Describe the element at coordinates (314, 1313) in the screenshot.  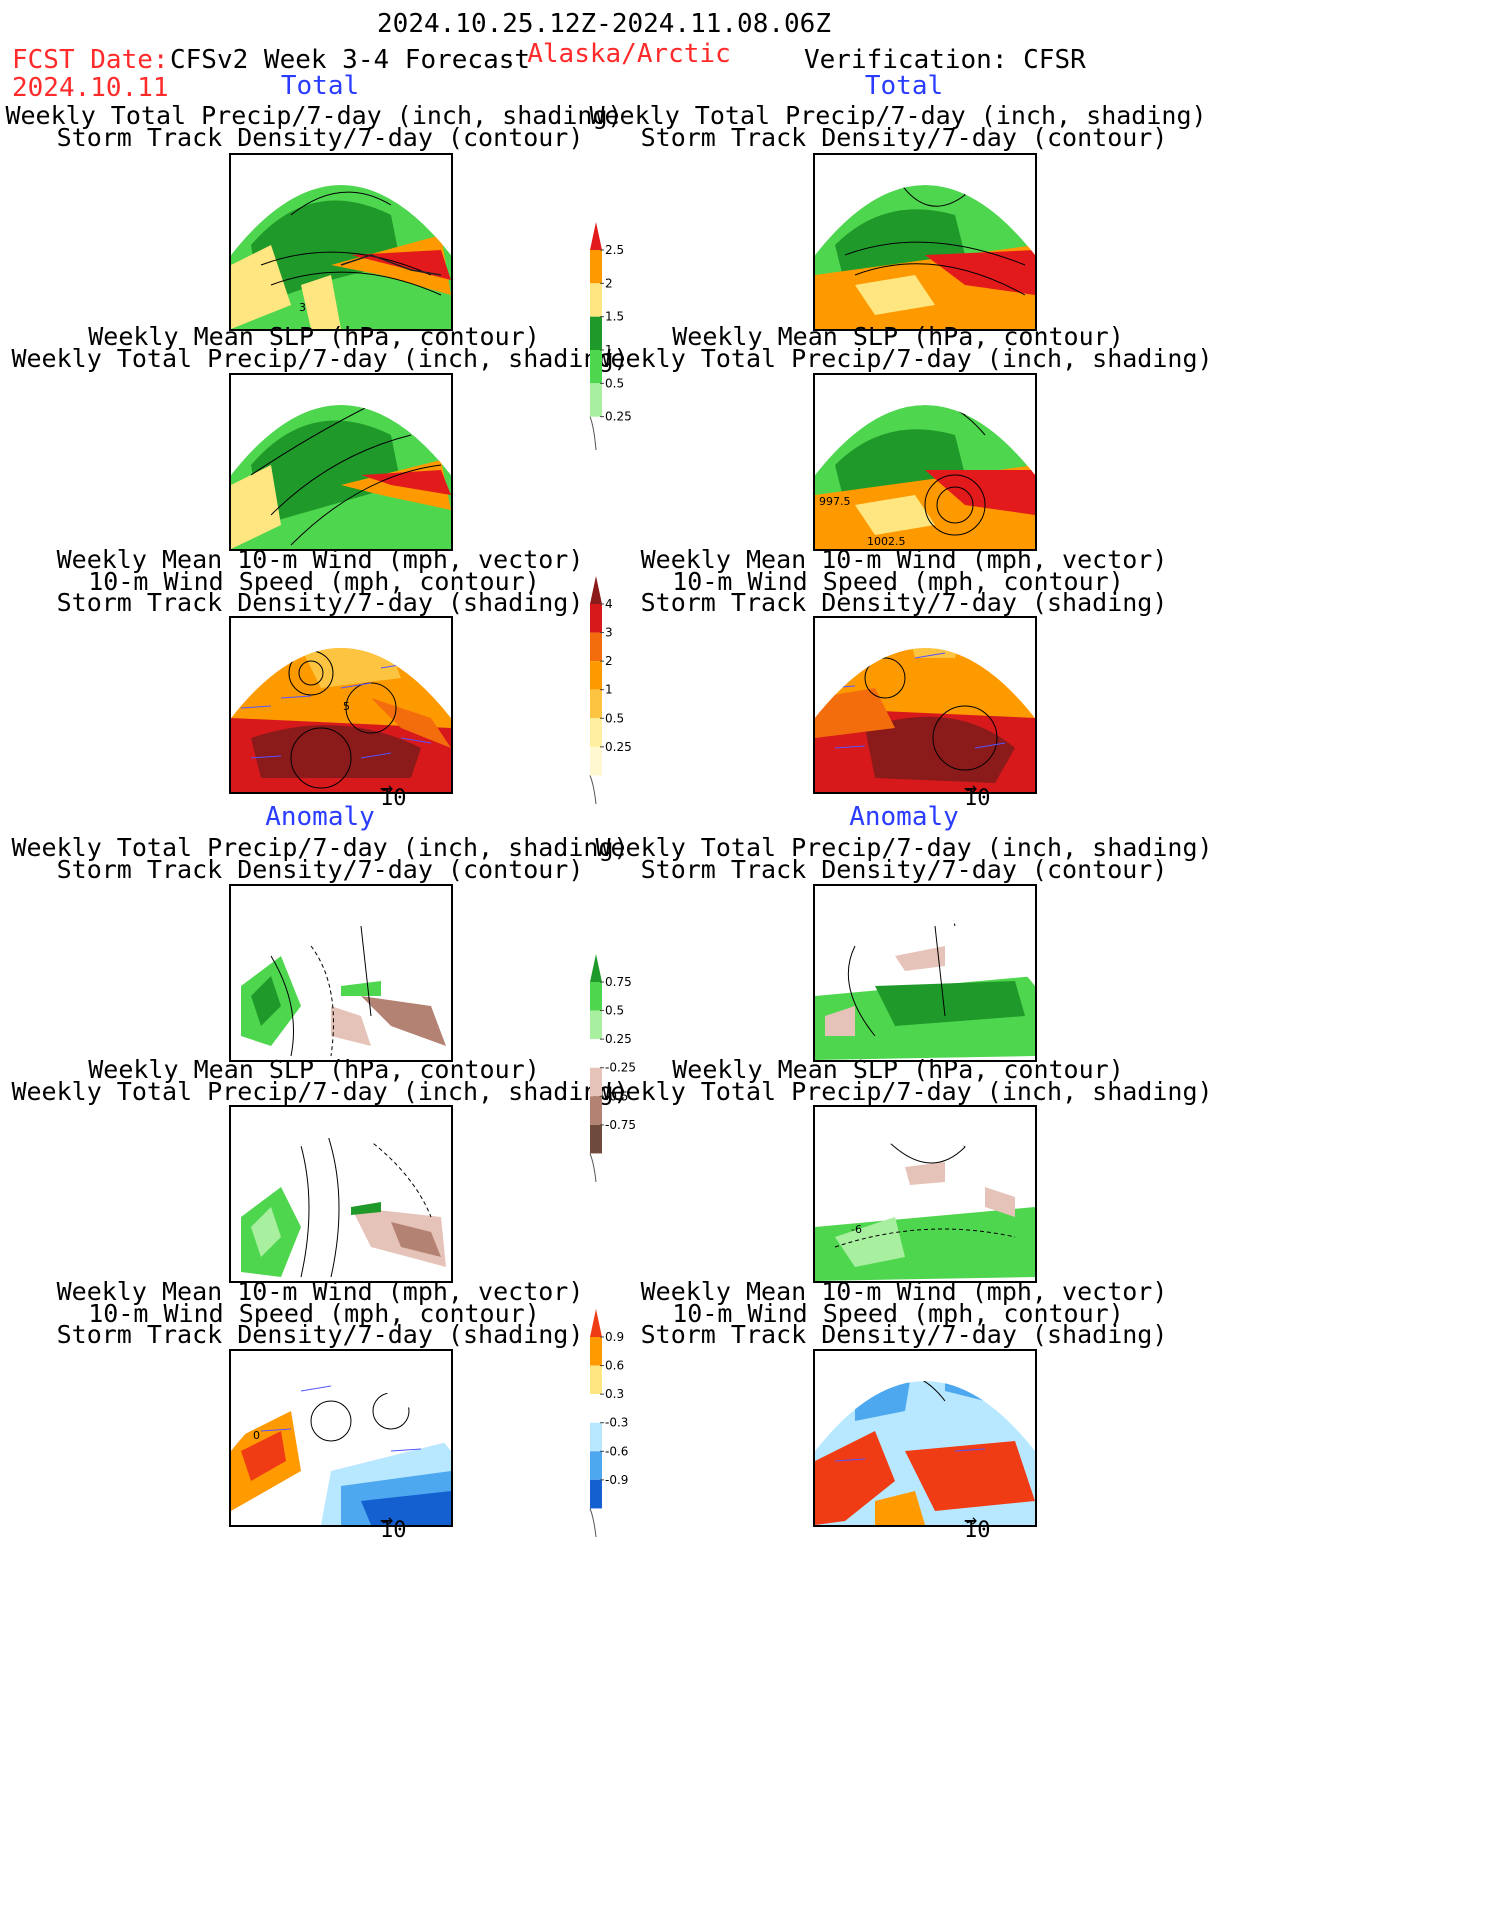
I see `title-fcst-anom-wind-2: 10-m Wind Speed (mph, contour)` at that location.